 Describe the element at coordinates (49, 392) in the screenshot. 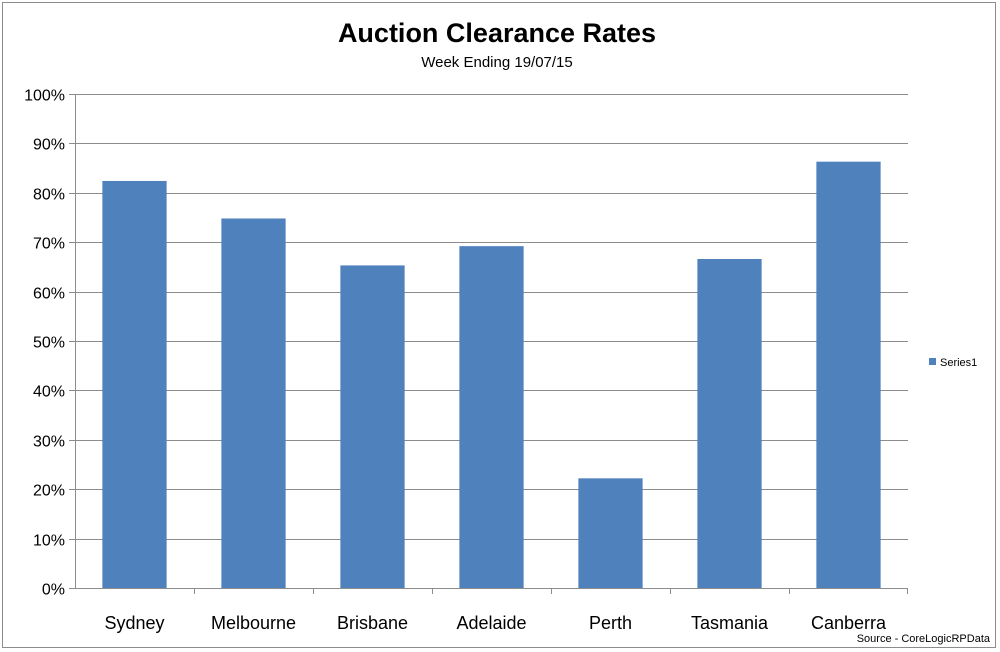

I see `y-tick-label: 40%` at that location.